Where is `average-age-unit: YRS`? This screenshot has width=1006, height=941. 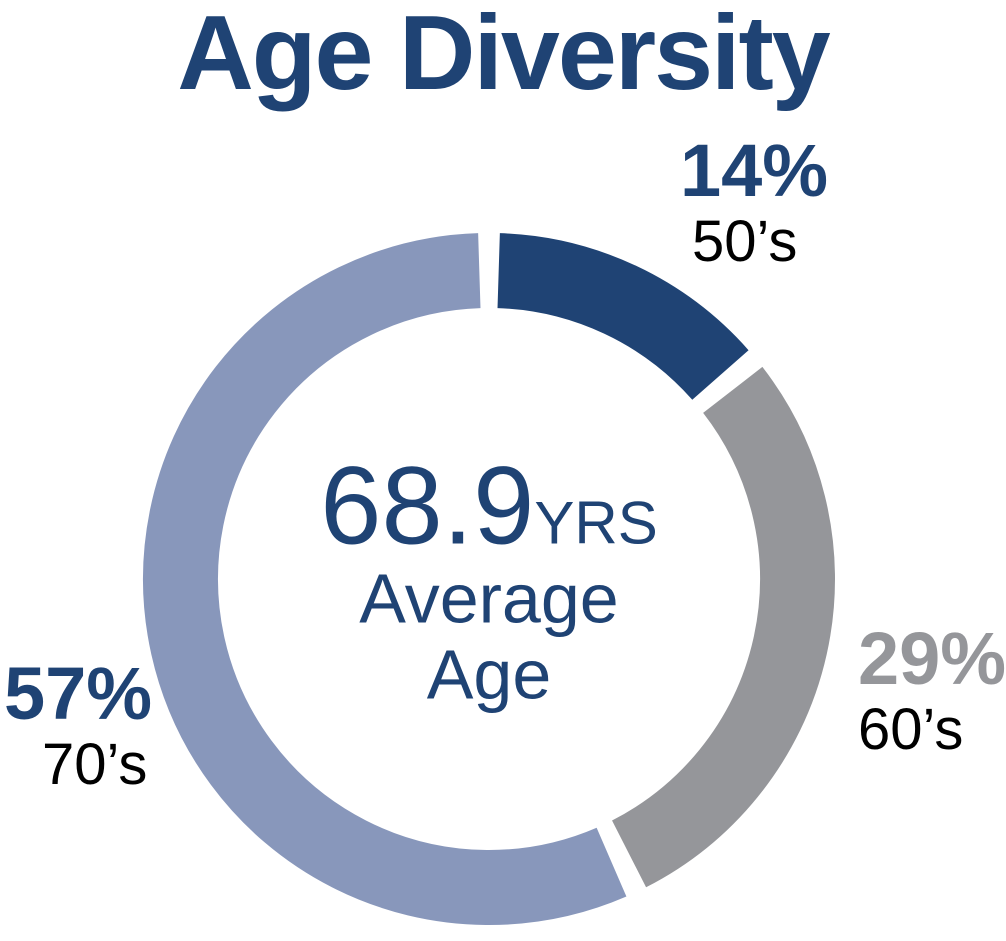 average-age-unit: YRS is located at coordinates (596, 523).